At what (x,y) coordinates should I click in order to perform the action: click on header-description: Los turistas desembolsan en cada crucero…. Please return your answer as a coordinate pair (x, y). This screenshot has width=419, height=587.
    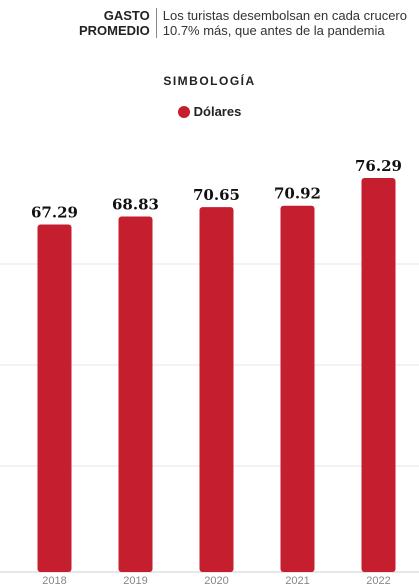
    Looking at the image, I should click on (282, 23).